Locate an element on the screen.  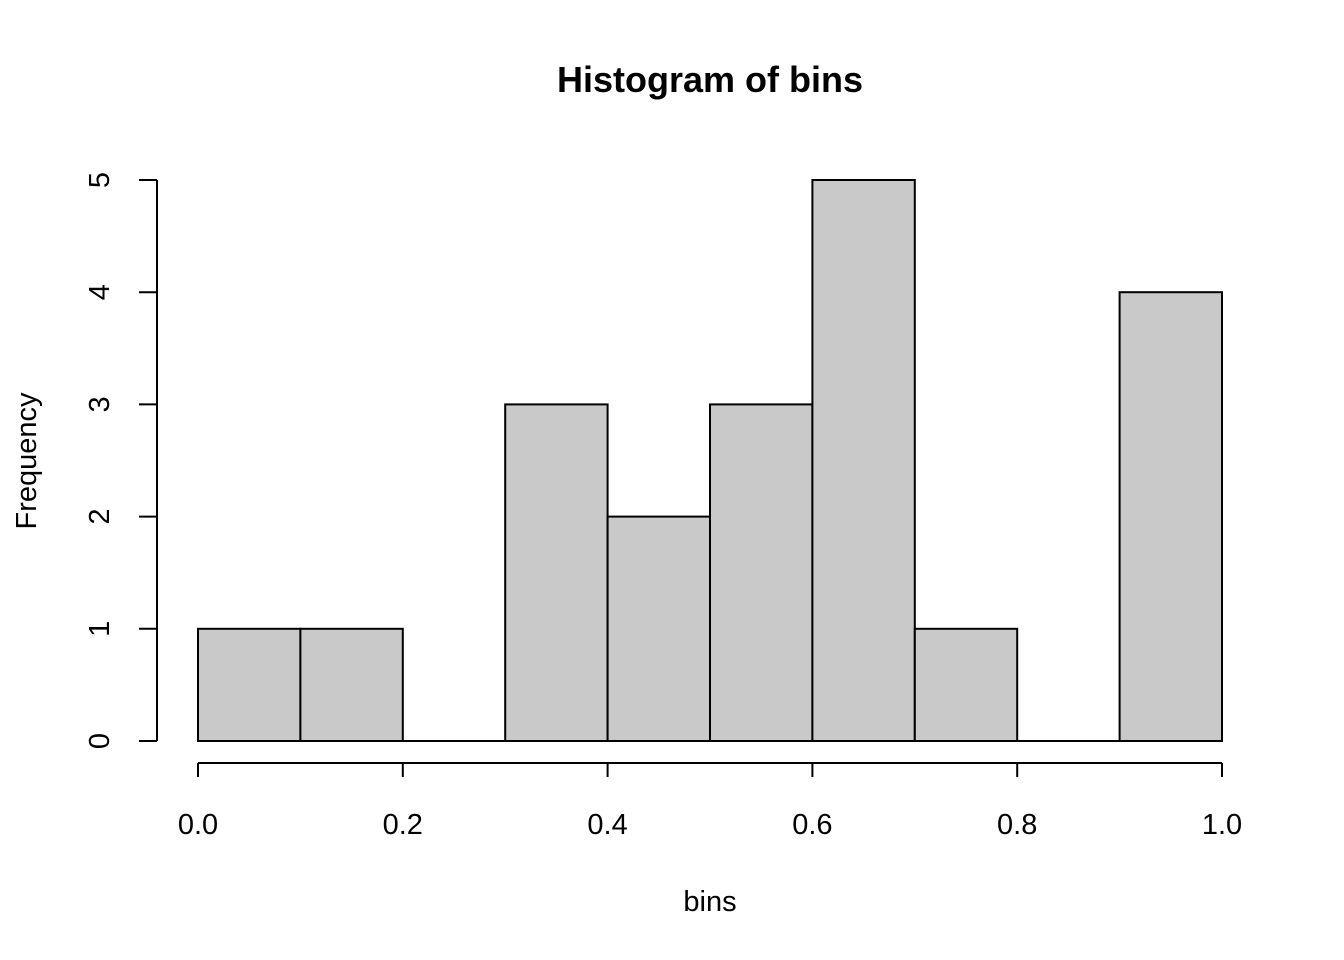
x-tick-label: 0.8 is located at coordinates (1017, 825).